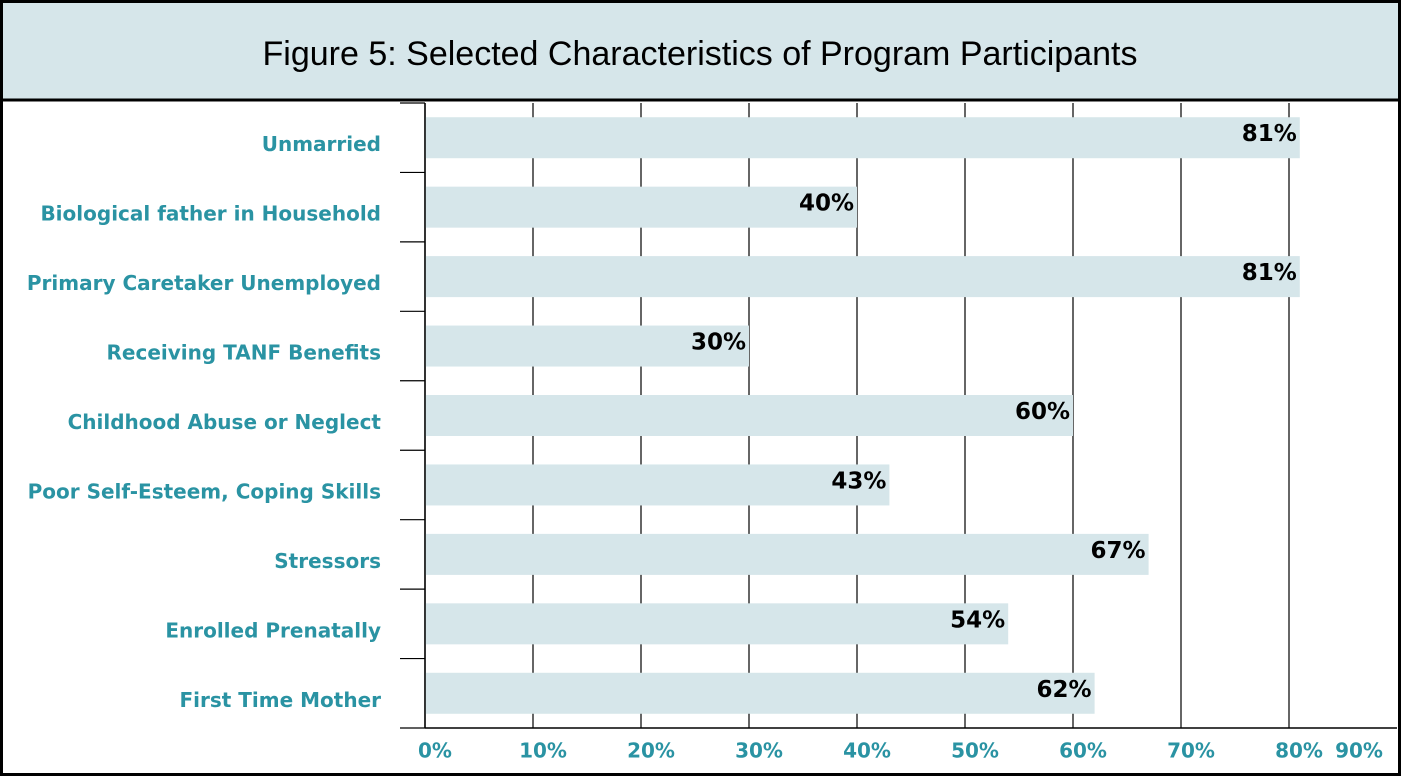 The width and height of the screenshot is (1401, 776). What do you see at coordinates (858, 481) in the screenshot?
I see `value-label: 43%` at bounding box center [858, 481].